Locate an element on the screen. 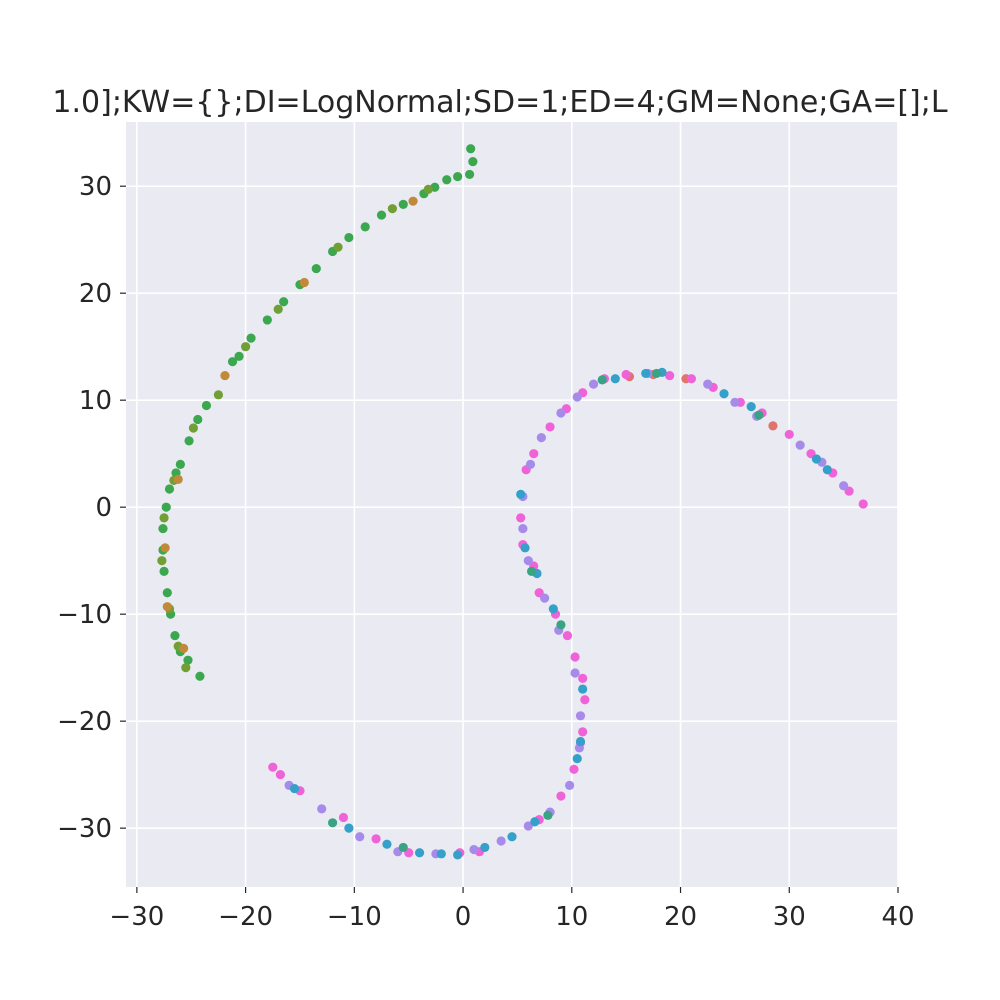 Image resolution: width=1000 pixels, height=1000 pixels. x-tick-label: 30 is located at coordinates (789, 917).